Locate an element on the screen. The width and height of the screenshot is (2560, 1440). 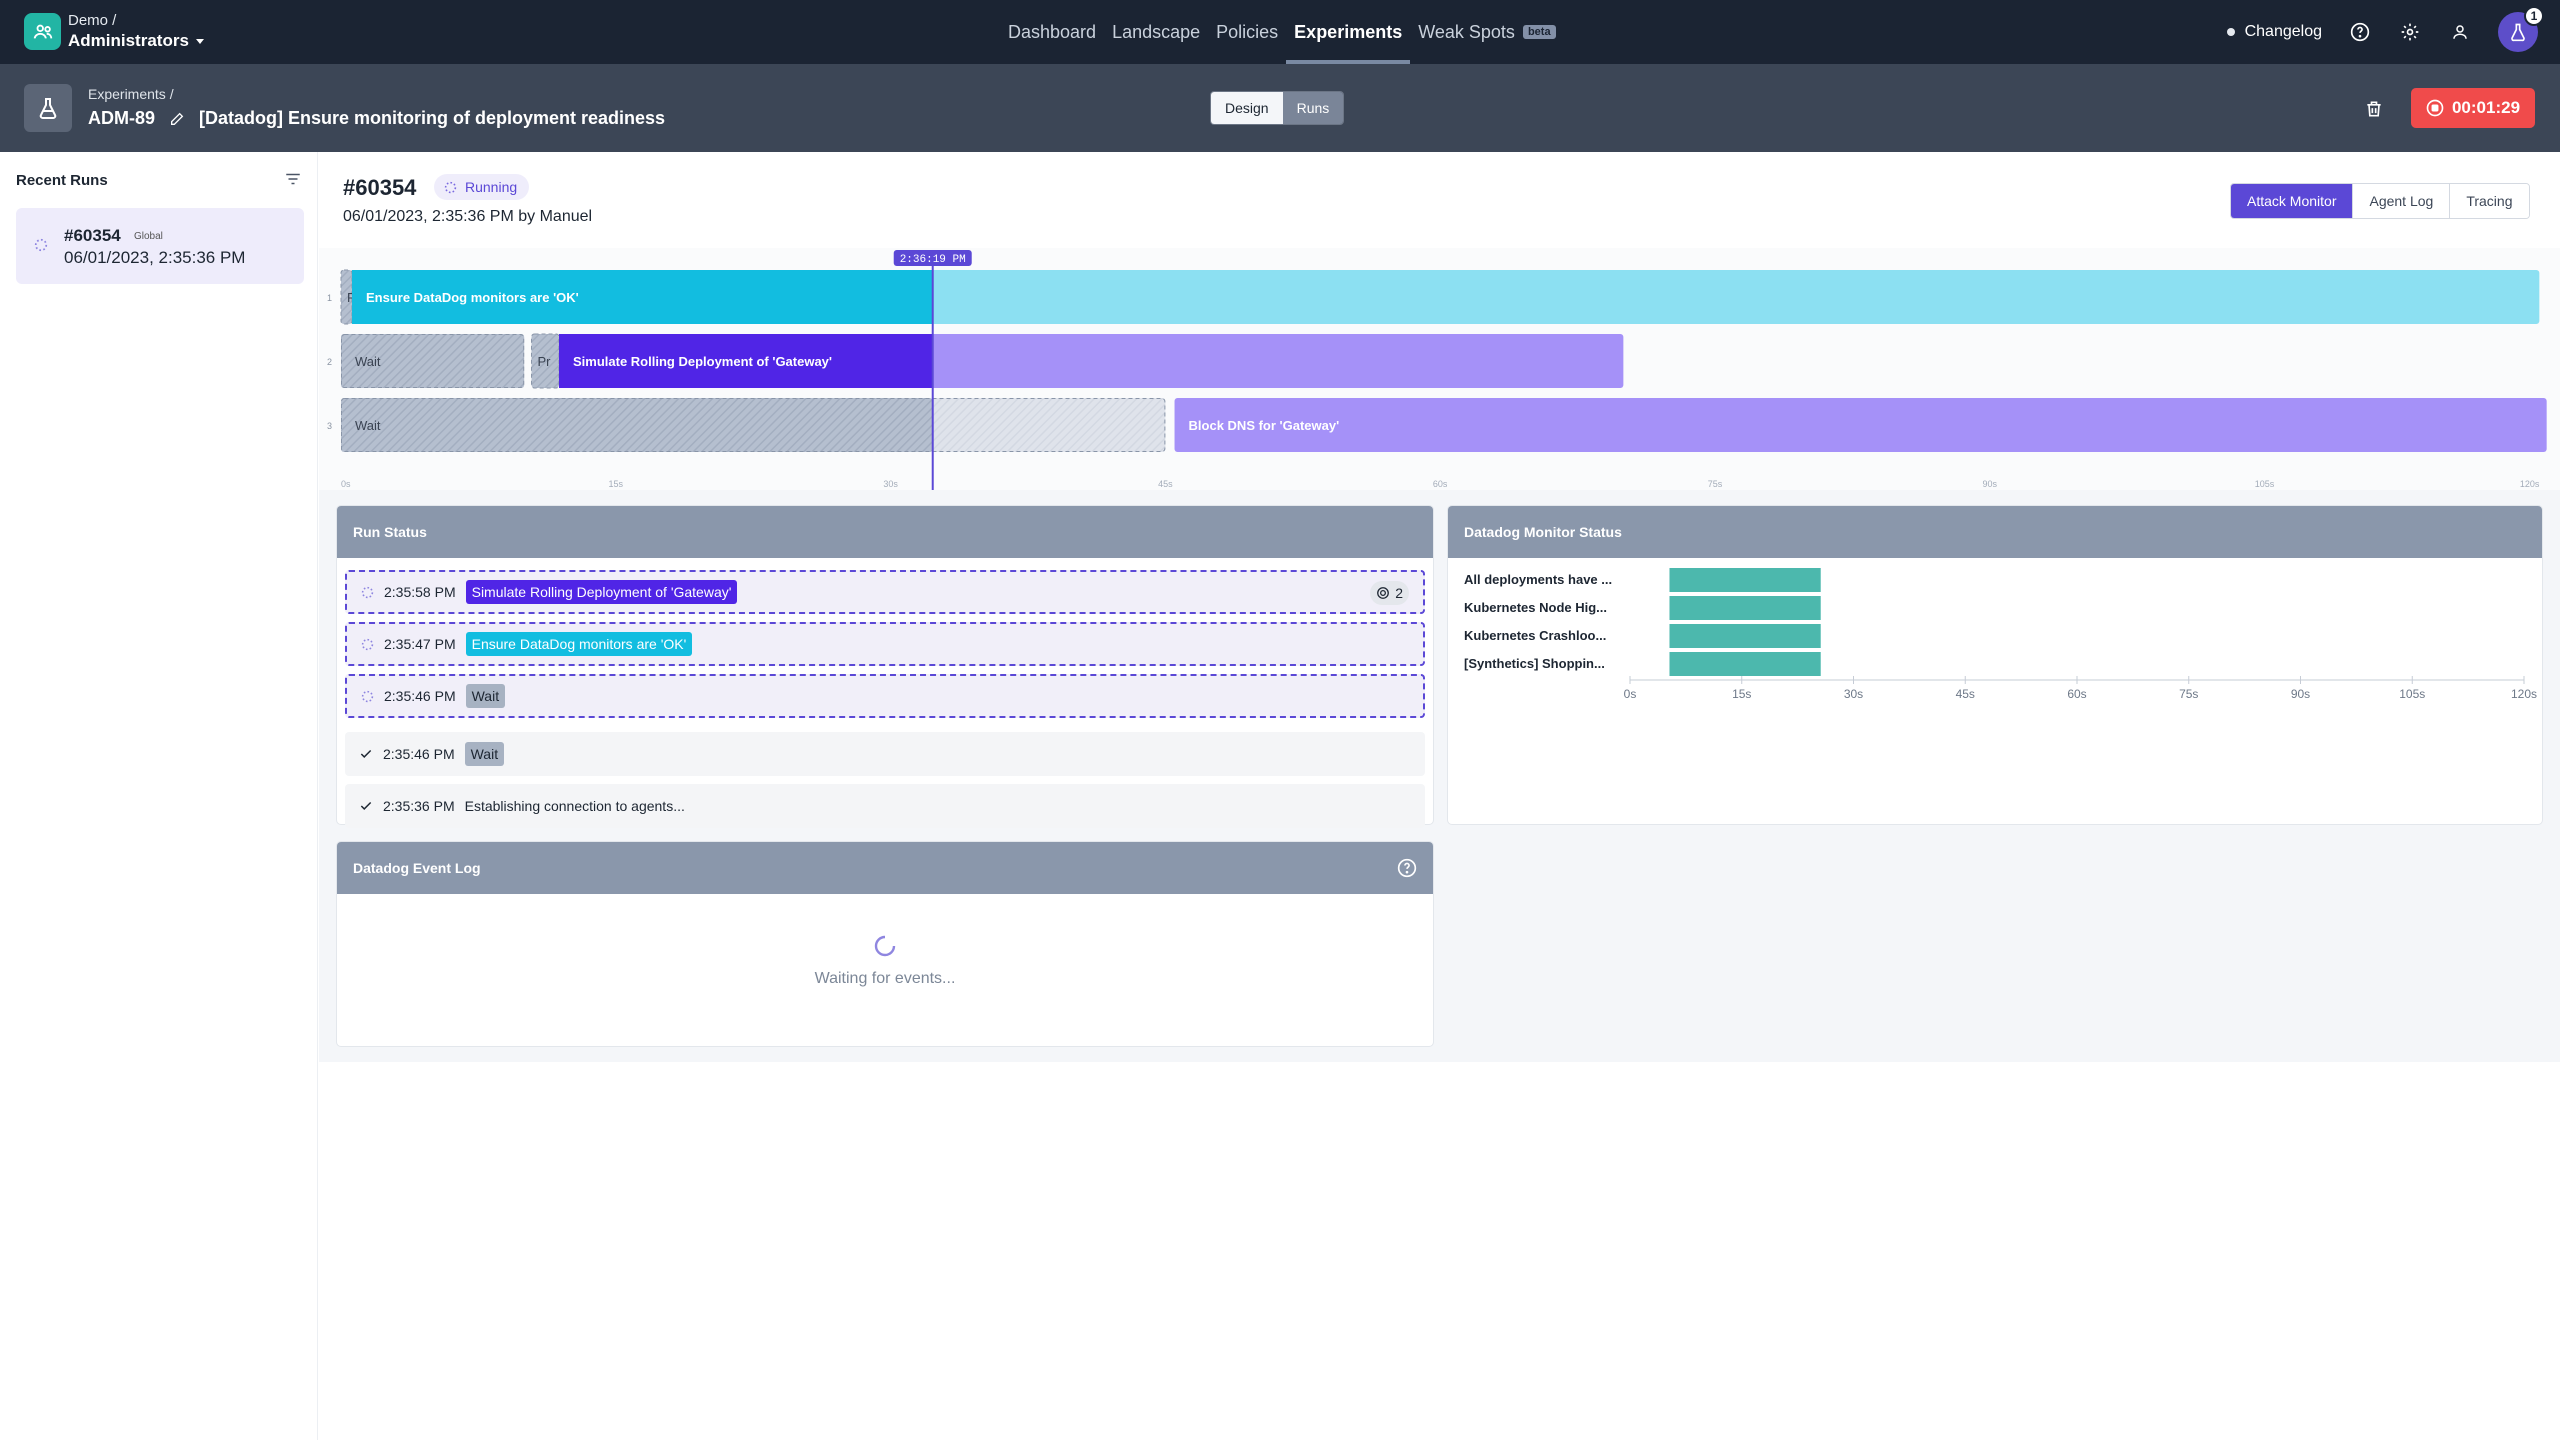
step-time: 2:35:36 PM is located at coordinates (419, 806).